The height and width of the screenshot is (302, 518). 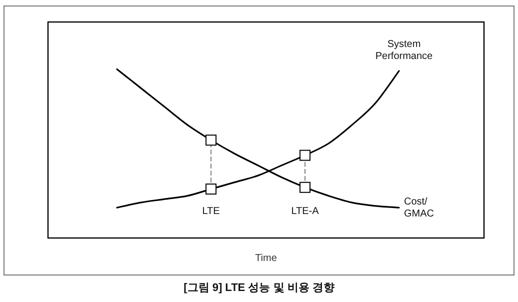 What do you see at coordinates (305, 211) in the screenshot?
I see `x-tick-label: LTE-A` at bounding box center [305, 211].